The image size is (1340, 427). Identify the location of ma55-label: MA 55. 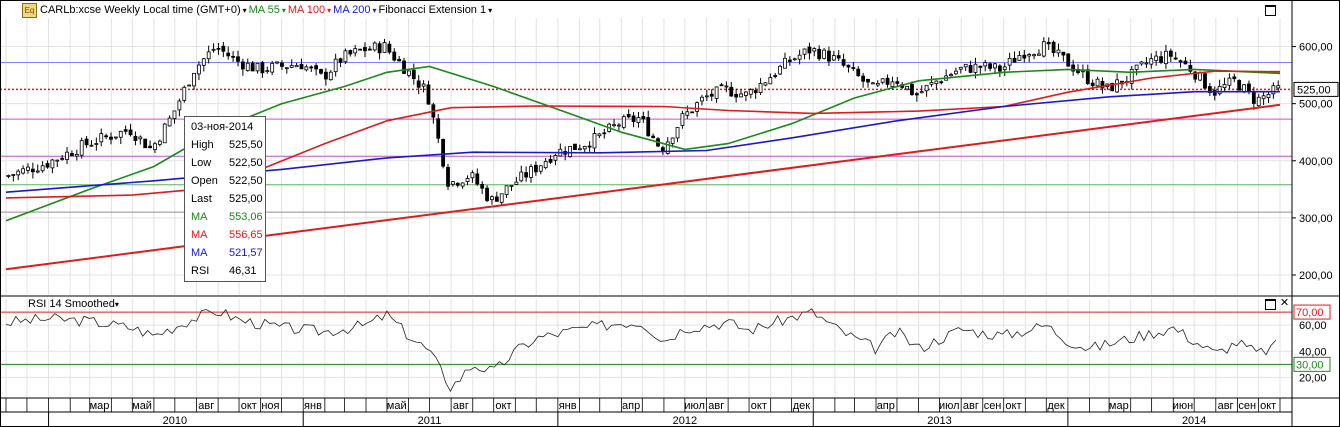
(264, 10).